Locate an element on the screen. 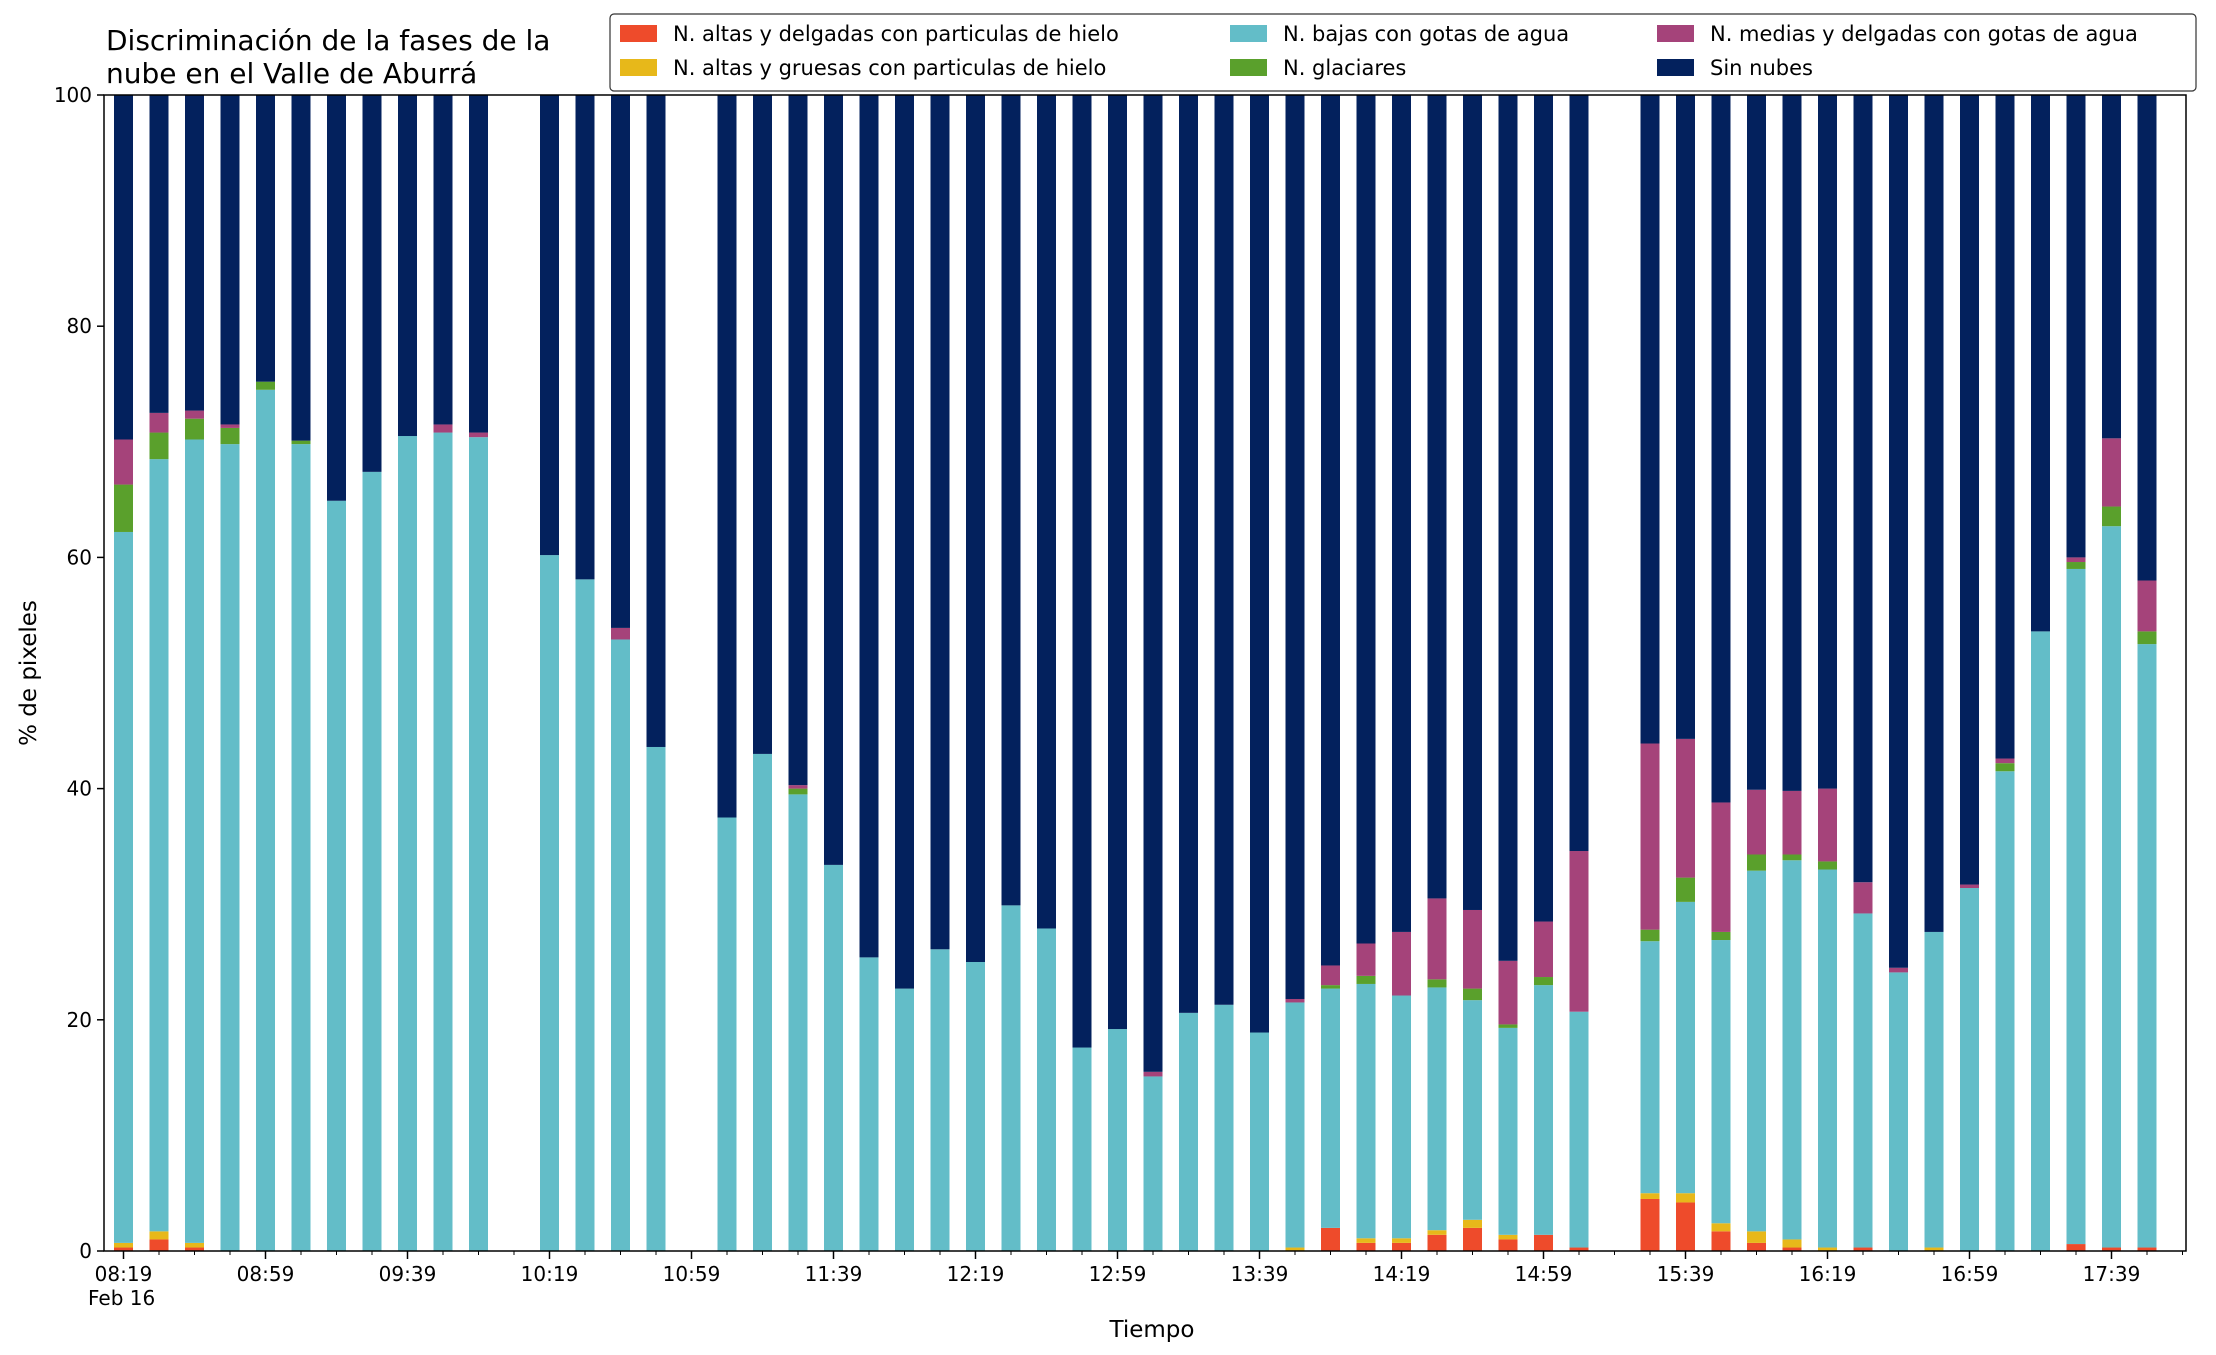  y-axis-label: % de pixeles is located at coordinates (29, 673).